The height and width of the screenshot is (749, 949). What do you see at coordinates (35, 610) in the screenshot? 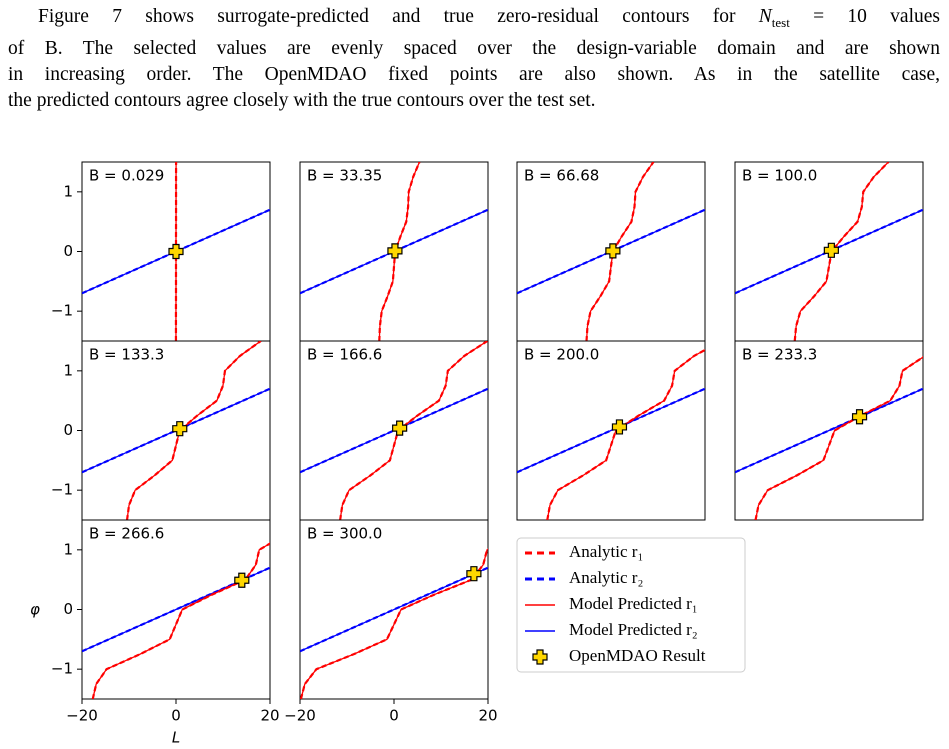
I see `y-axis-label: φ` at bounding box center [35, 610].